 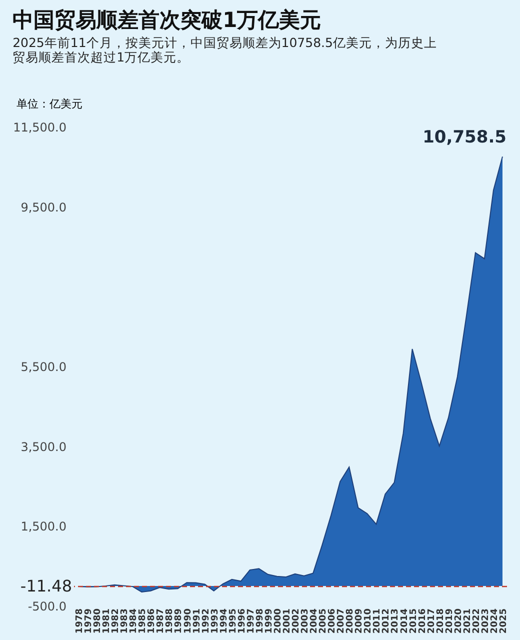 What do you see at coordinates (206, 621) in the screenshot?
I see `x-tick-label: 1992` at bounding box center [206, 621].